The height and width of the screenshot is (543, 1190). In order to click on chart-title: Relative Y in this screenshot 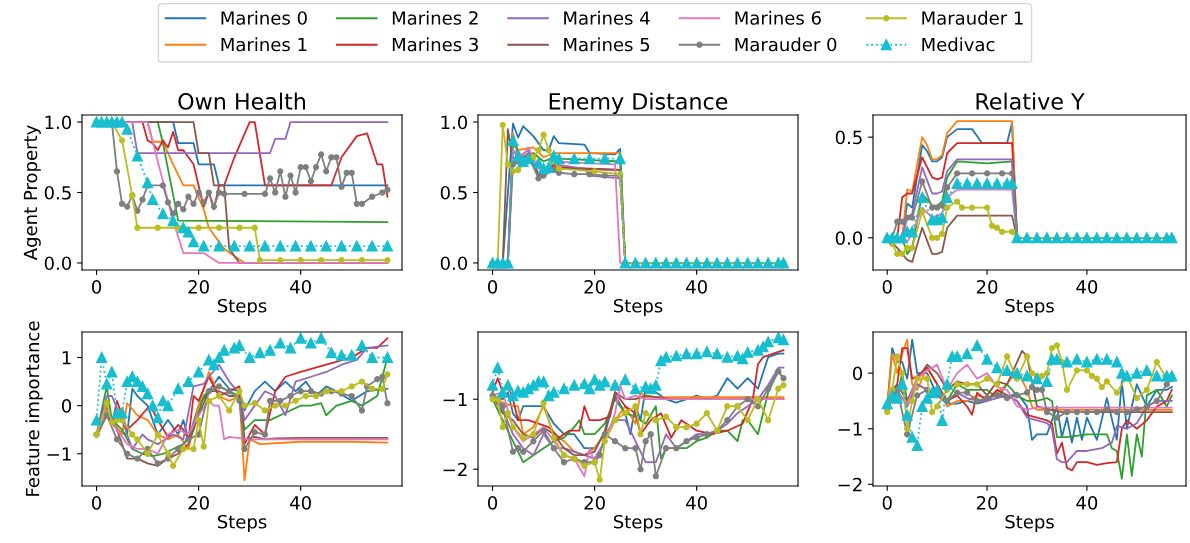, I will do `click(1030, 101)`.